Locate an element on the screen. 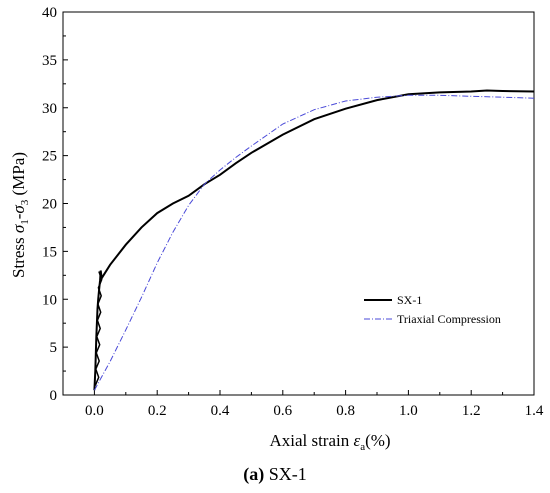 Image resolution: width=550 pixels, height=493 pixels. y-title-dash: - is located at coordinates (18, 216).